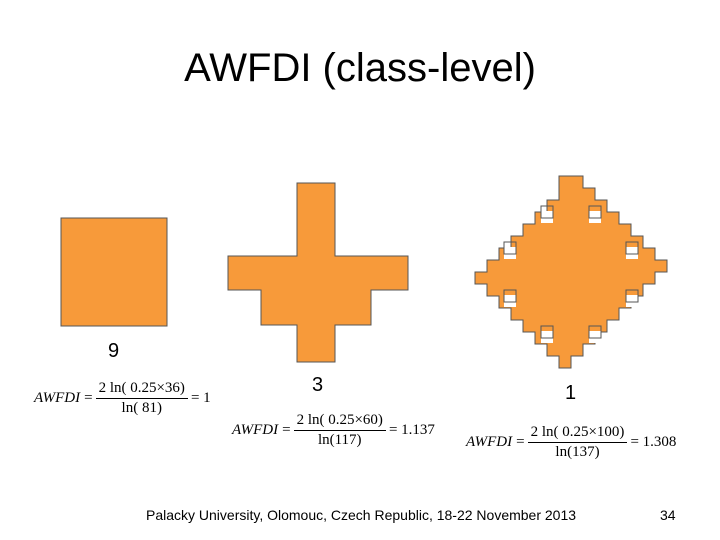  Describe the element at coordinates (141, 408) in the screenshot. I see `equation-denominator: ln( 81)` at that location.